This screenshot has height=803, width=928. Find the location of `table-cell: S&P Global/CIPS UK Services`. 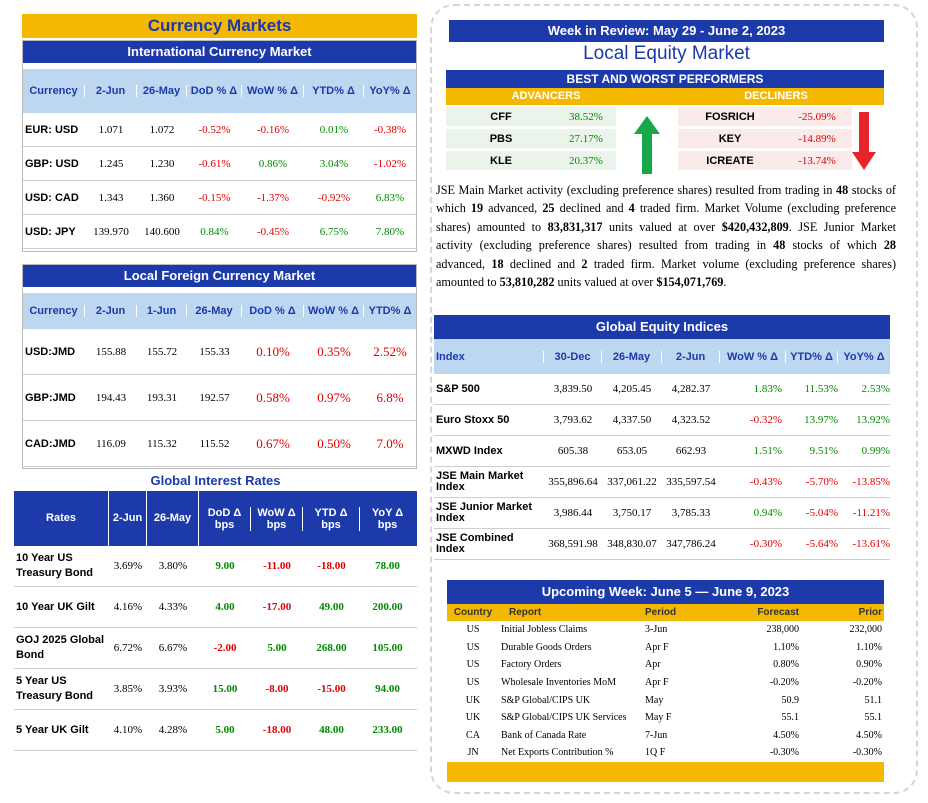

table-cell: S&P Global/CIPS UK Services is located at coordinates (564, 718).